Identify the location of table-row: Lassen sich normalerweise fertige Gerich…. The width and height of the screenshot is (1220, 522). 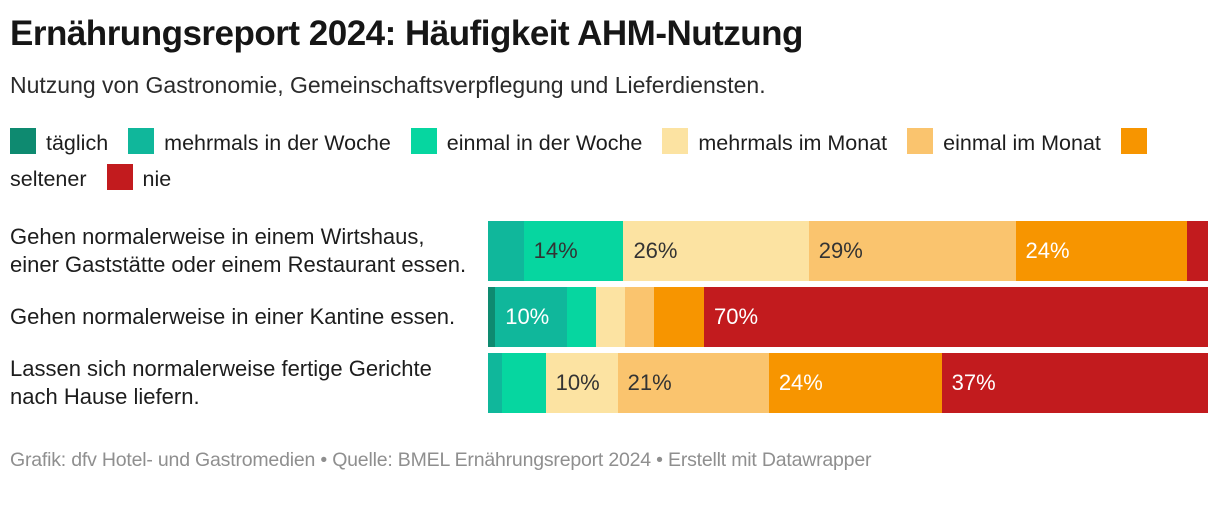
(609, 383).